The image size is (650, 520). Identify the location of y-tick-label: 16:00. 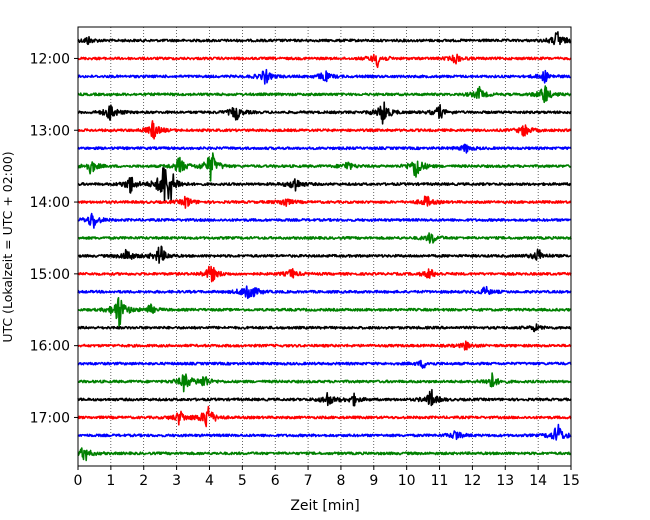
(50, 347).